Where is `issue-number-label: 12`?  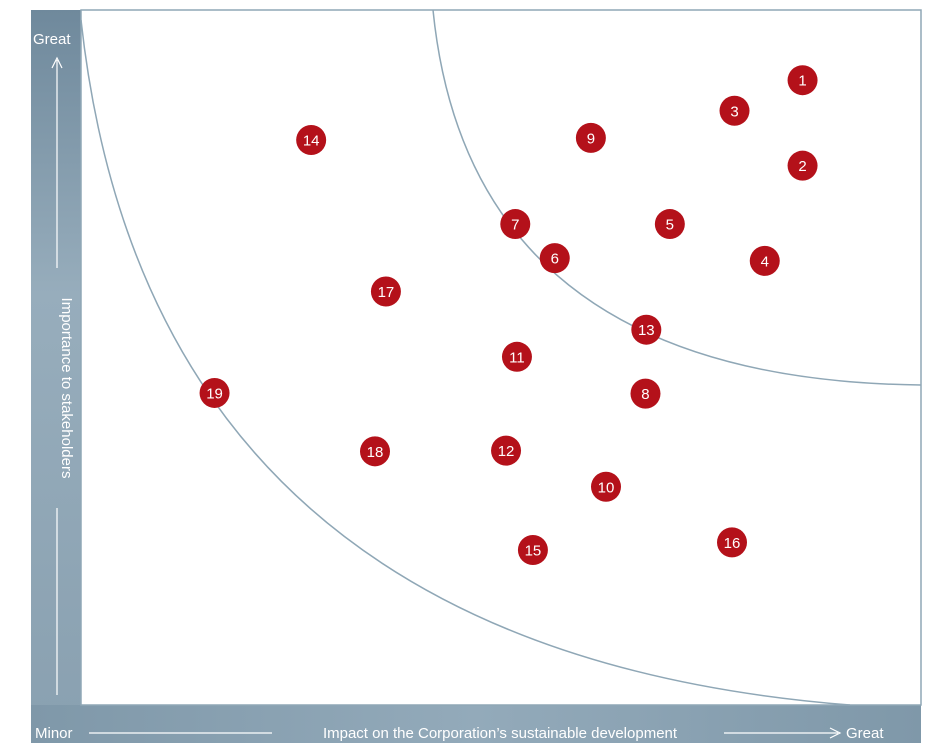 issue-number-label: 12 is located at coordinates (506, 451).